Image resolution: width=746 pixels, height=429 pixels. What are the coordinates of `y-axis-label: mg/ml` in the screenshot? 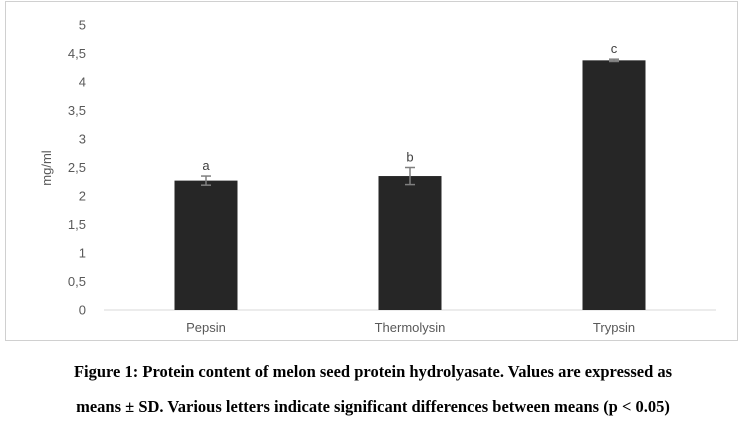 It's located at (46, 168).